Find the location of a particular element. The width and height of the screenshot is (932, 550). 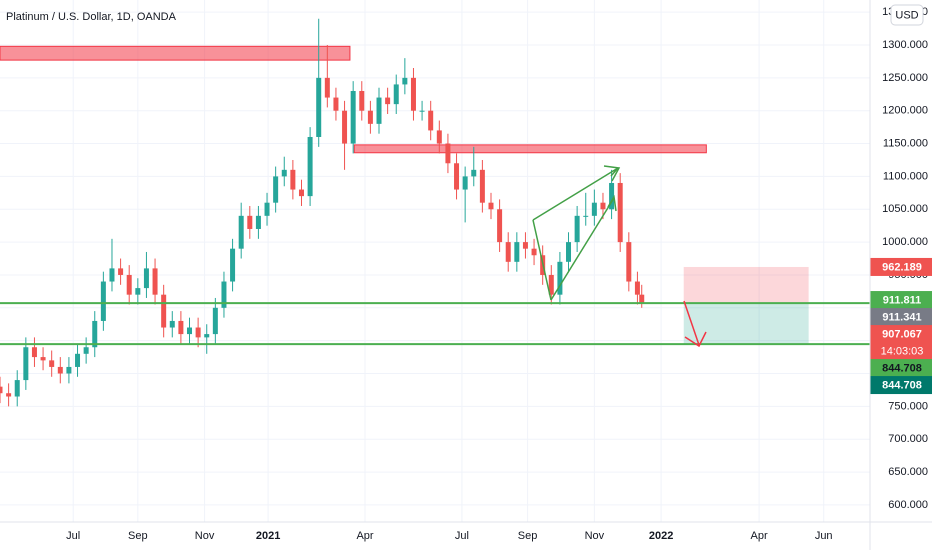

y-tick-label: 600.000 is located at coordinates (908, 505).